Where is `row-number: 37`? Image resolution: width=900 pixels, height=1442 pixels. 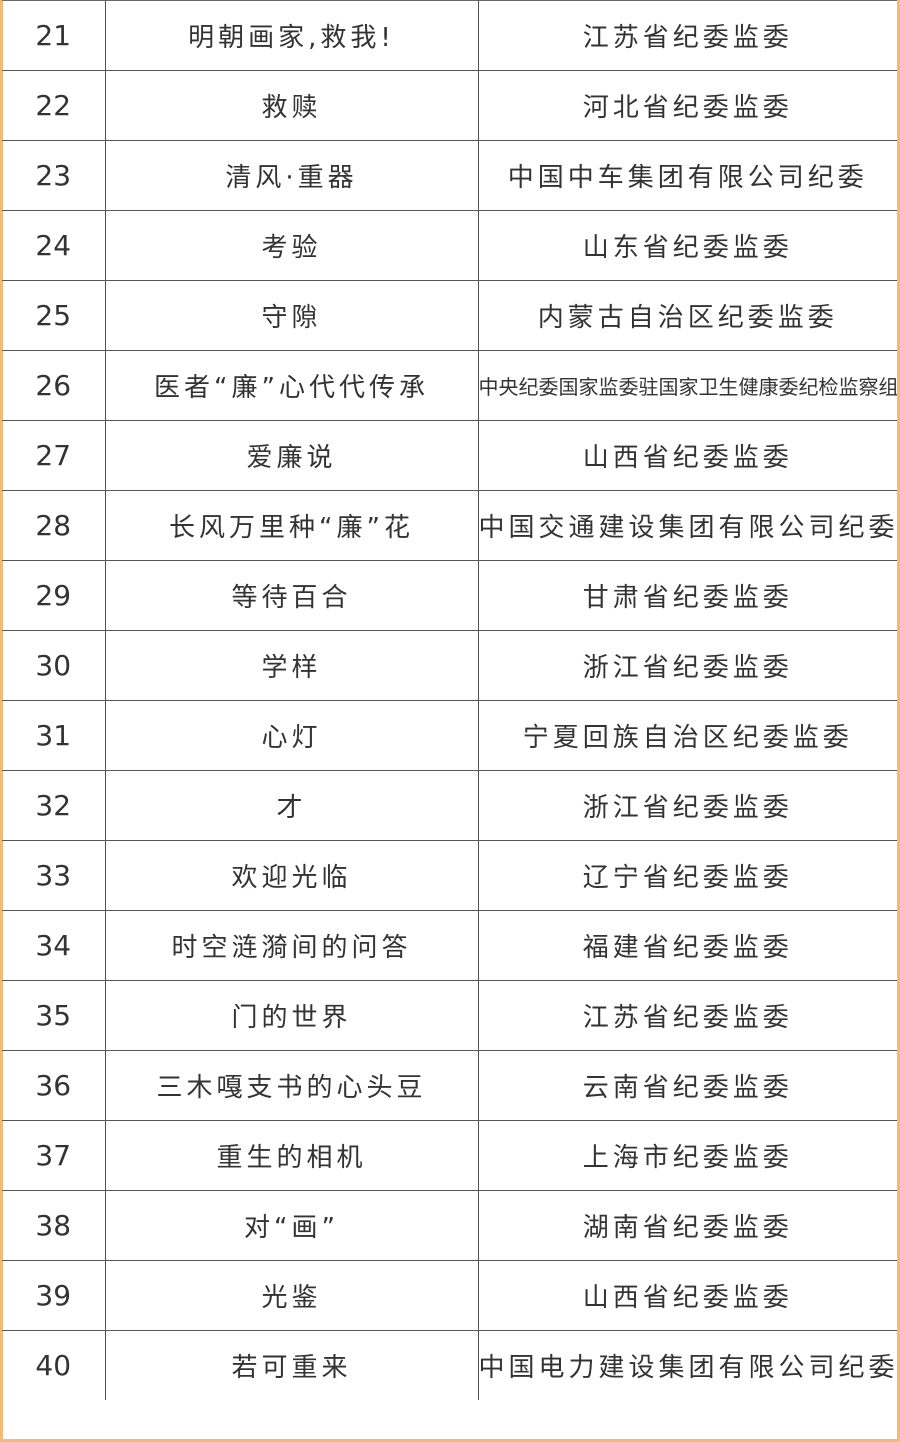
row-number: 37 is located at coordinates (54, 1155).